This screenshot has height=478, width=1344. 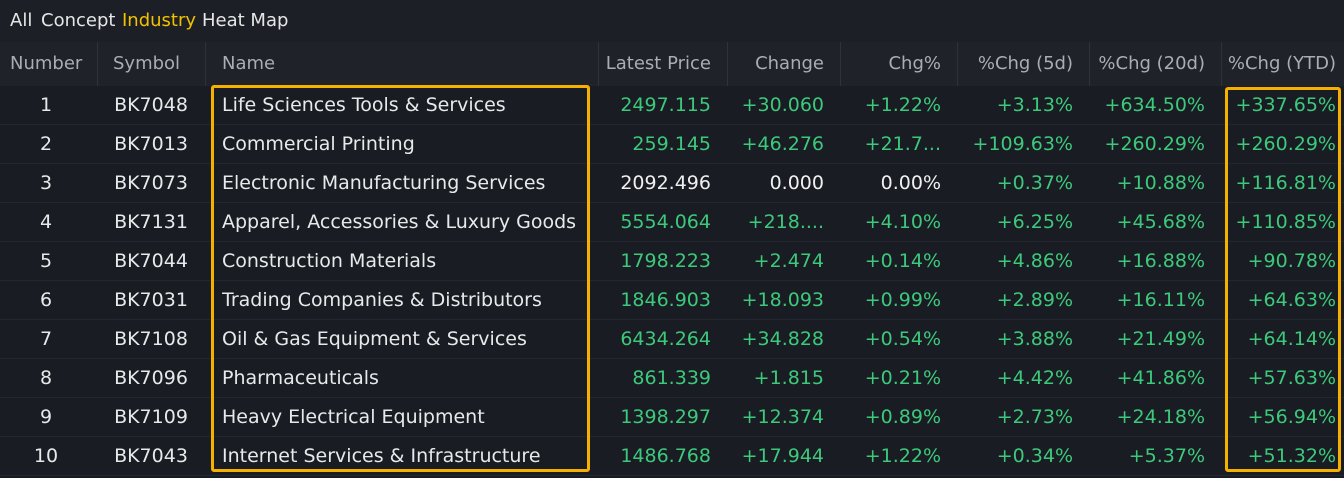 I want to click on symbol-cell: BK7096, so click(x=151, y=378).